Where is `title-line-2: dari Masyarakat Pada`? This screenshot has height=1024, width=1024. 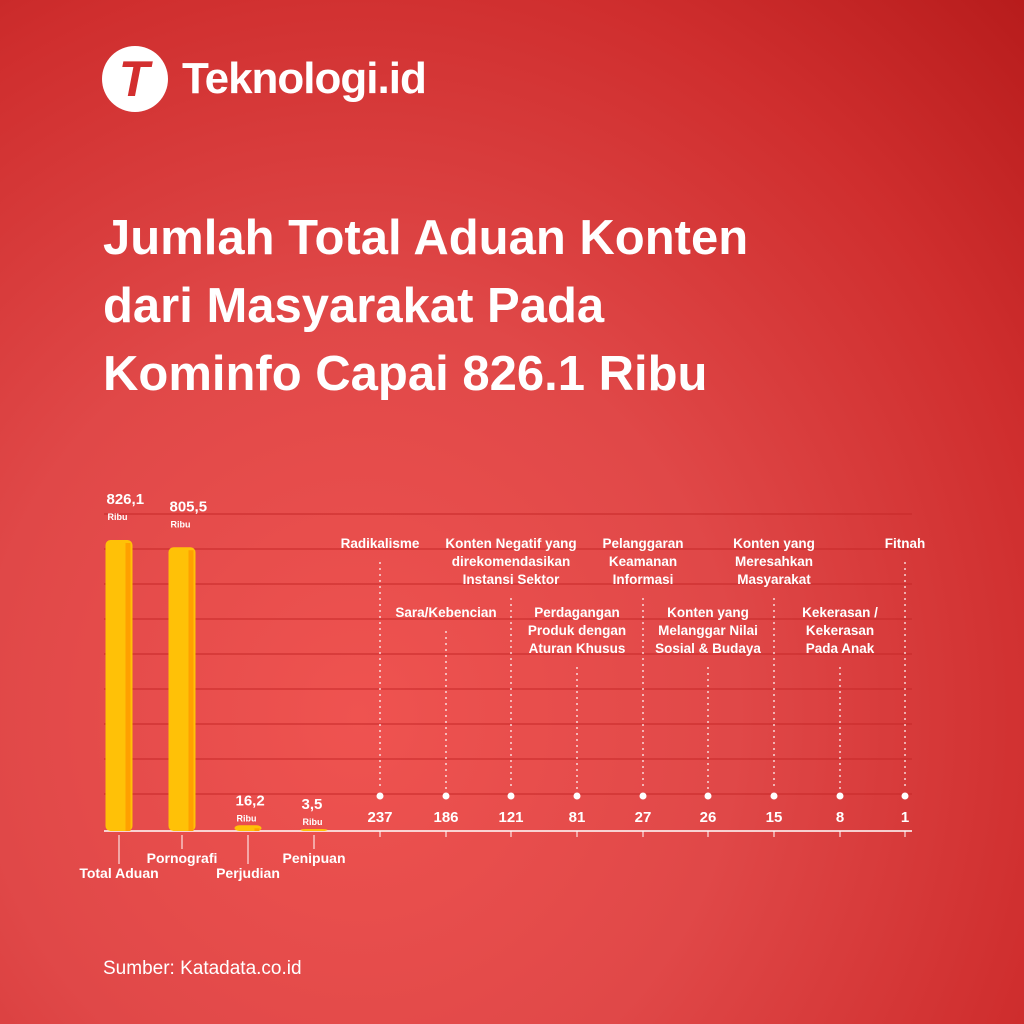 title-line-2: dari Masyarakat Pada is located at coordinates (354, 306).